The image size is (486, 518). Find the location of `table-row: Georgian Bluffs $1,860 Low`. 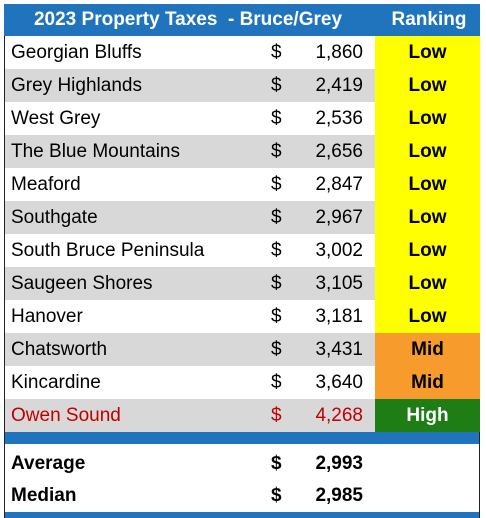

table-row: Georgian Bluffs $1,860 Low is located at coordinates (242, 52).